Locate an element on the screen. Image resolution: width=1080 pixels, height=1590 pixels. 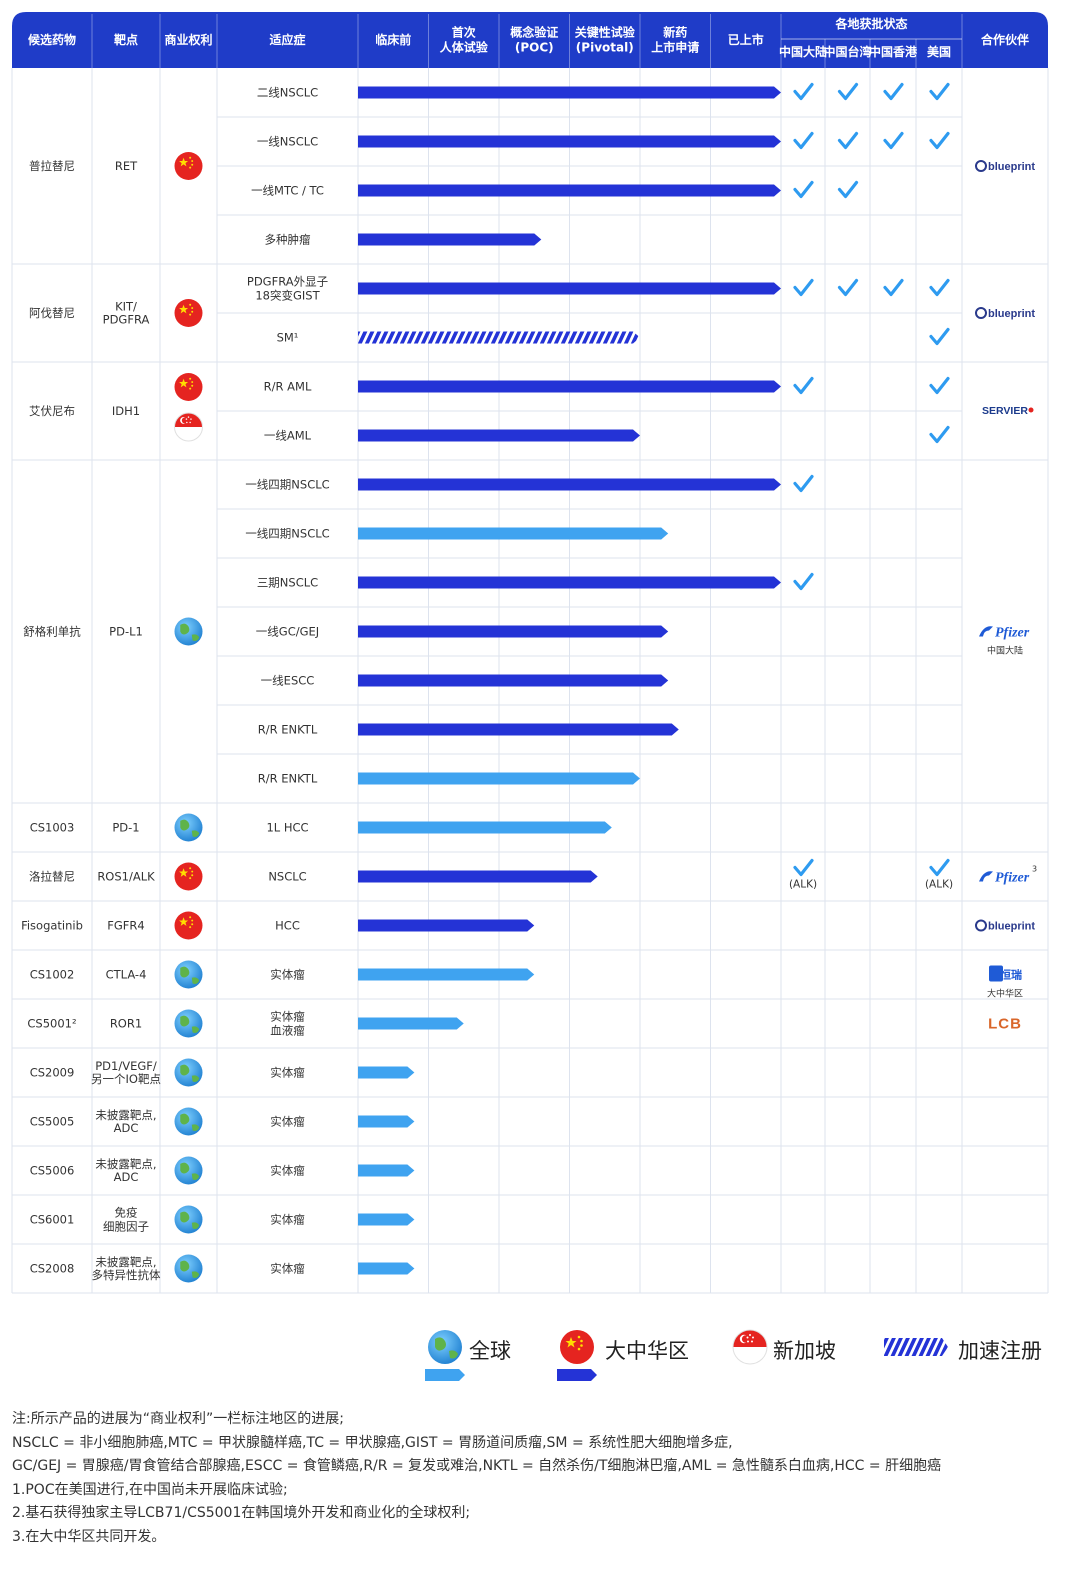
indication-label: 一线GC/GEJ is located at coordinates (287, 632).